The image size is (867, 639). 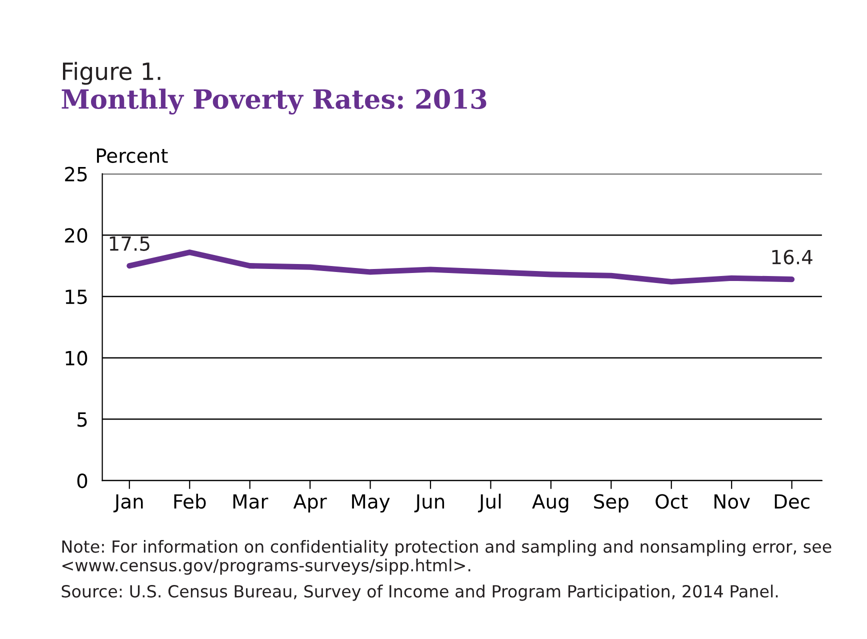 I want to click on text: Note: For information on confidentiality protection and sampling and nonsampling error, see <www.census.gov/programs-surveys/sipp.html>., so click(x=447, y=557).